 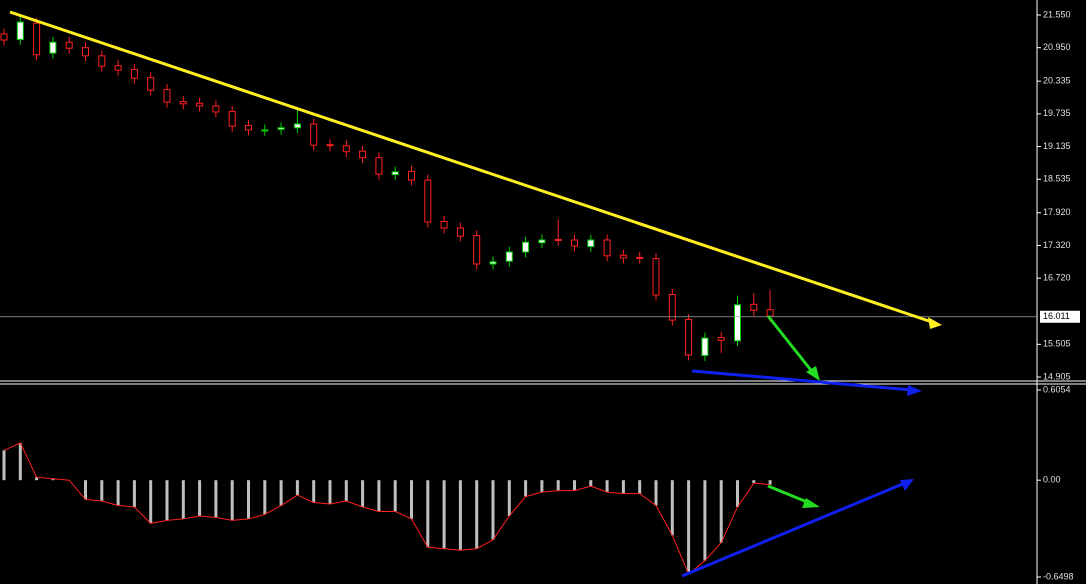 What do you see at coordinates (1057, 81) in the screenshot?
I see `y-tick-label: 20.335` at bounding box center [1057, 81].